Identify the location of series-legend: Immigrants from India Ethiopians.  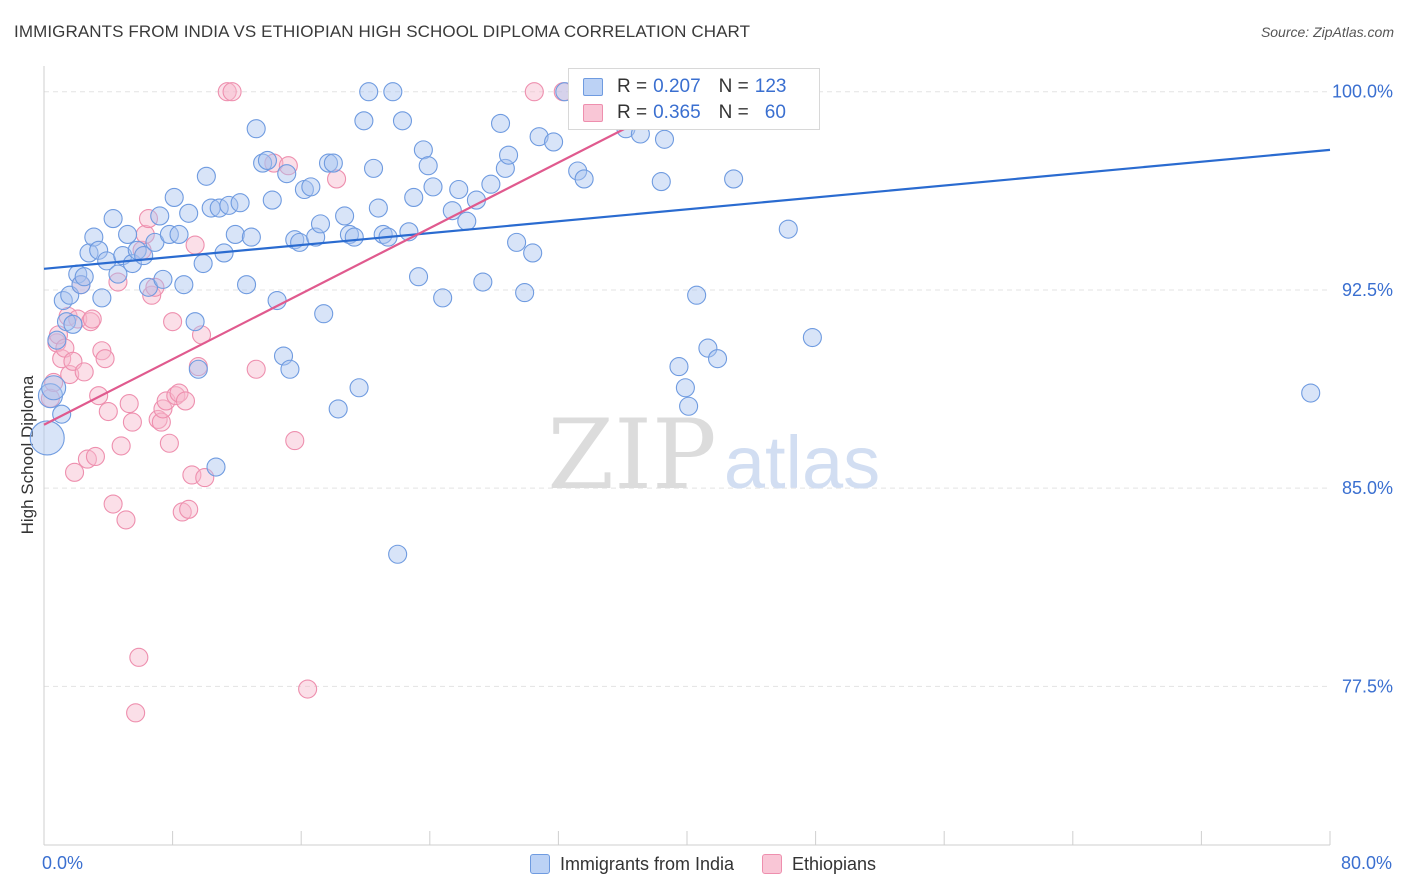
(703, 864).